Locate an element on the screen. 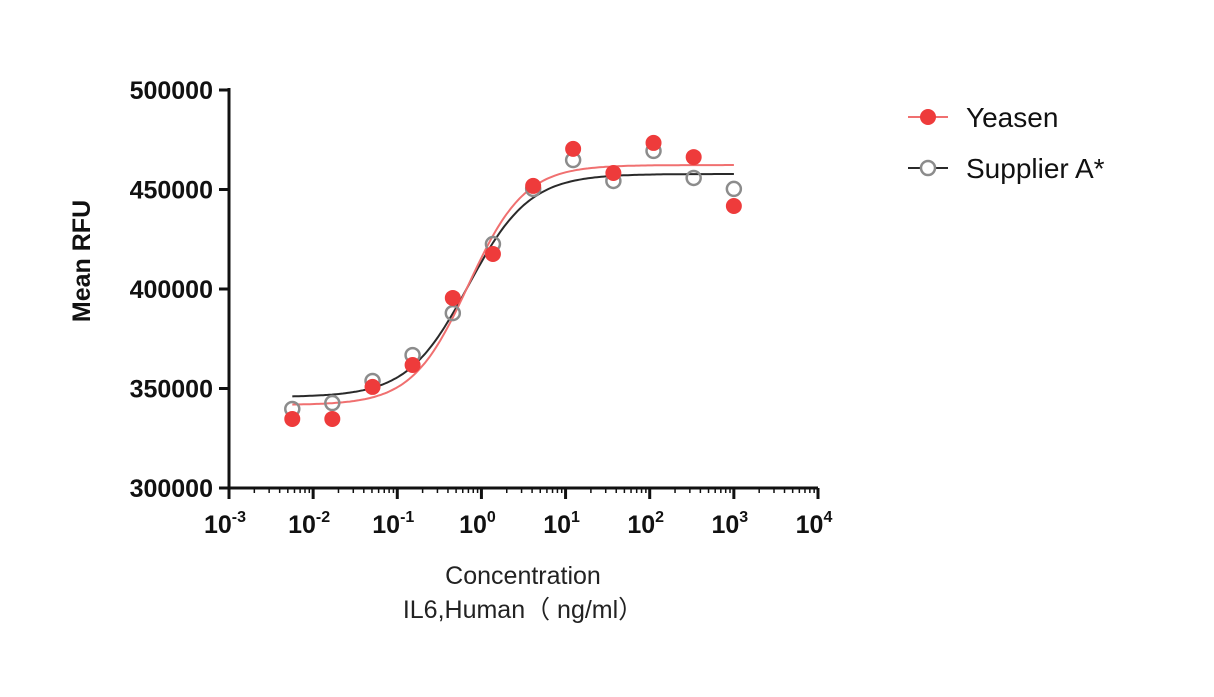  x-tick-label: 10⁻³ is located at coordinates (225, 524).